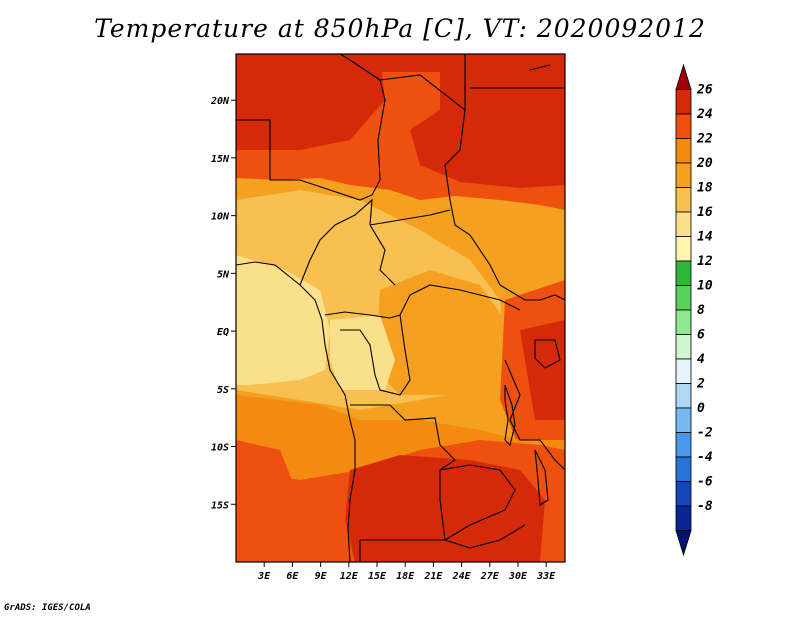 The image size is (800, 618). What do you see at coordinates (705, 286) in the screenshot?
I see `colorbar-label: 10` at bounding box center [705, 286].